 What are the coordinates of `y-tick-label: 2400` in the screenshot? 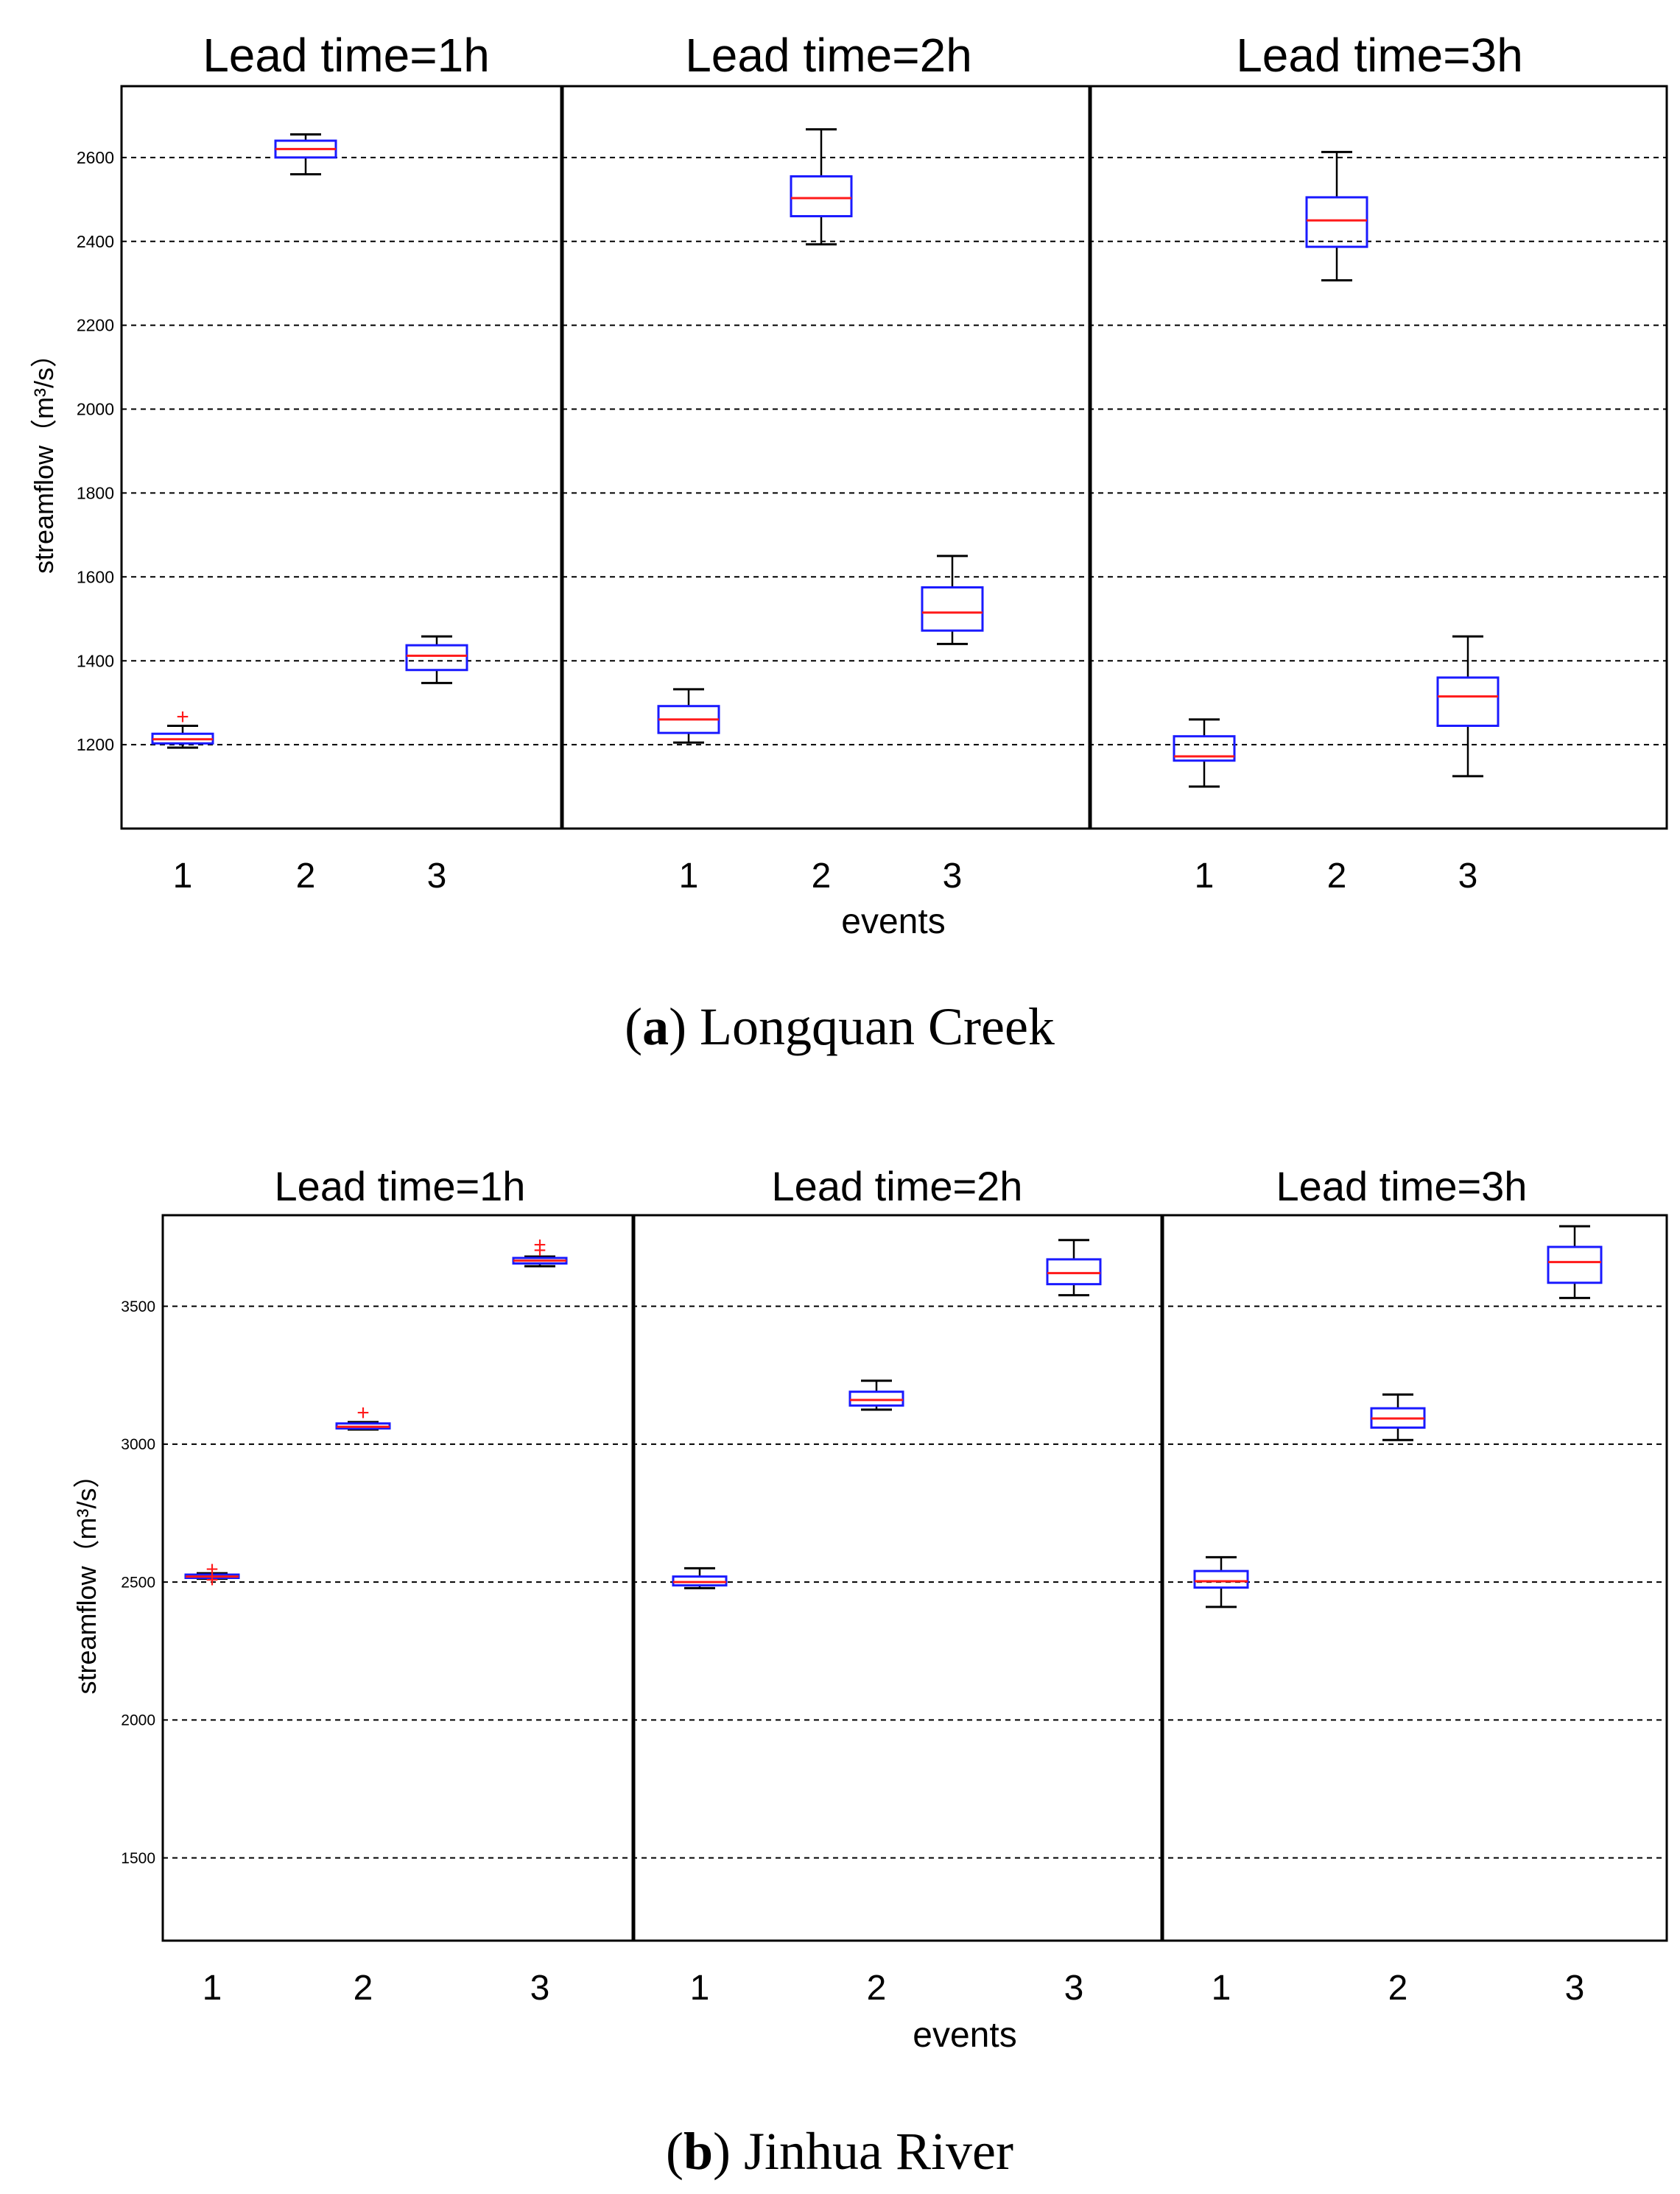 It's located at (95, 241).